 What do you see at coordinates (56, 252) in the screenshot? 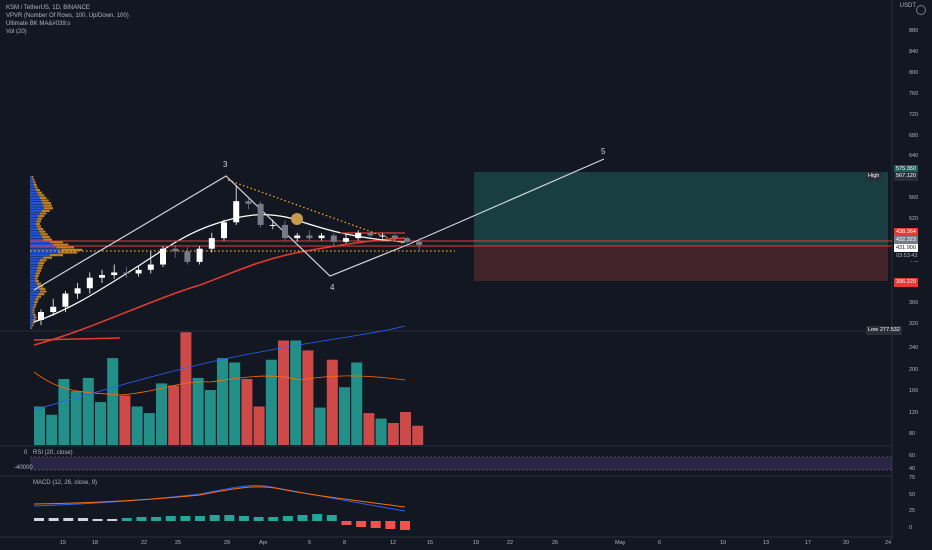
I see `volume-profile` at bounding box center [56, 252].